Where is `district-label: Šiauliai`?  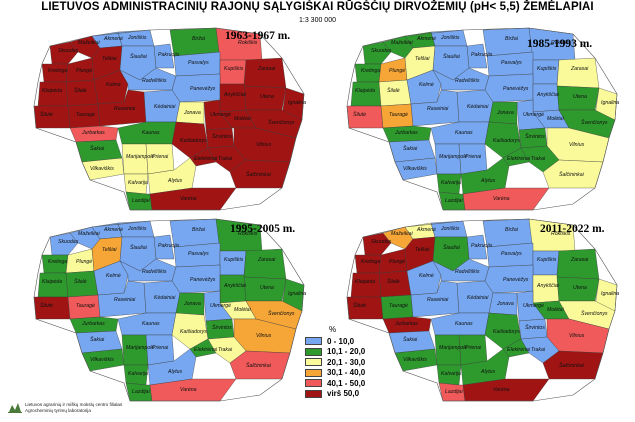
district-label: Šiauliai is located at coordinates (452, 247).